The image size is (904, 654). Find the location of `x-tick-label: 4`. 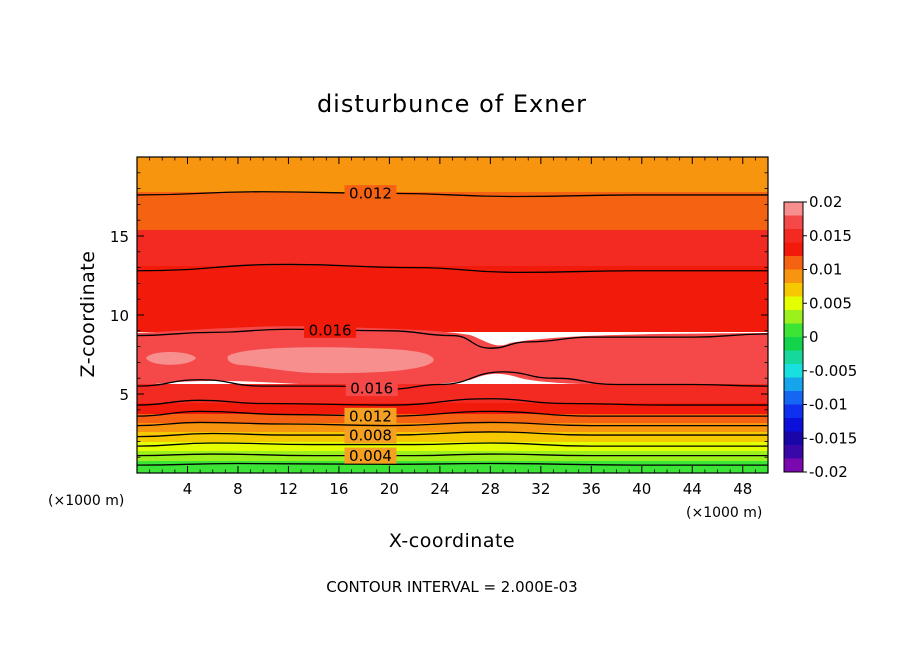

x-tick-label: 4 is located at coordinates (188, 489).